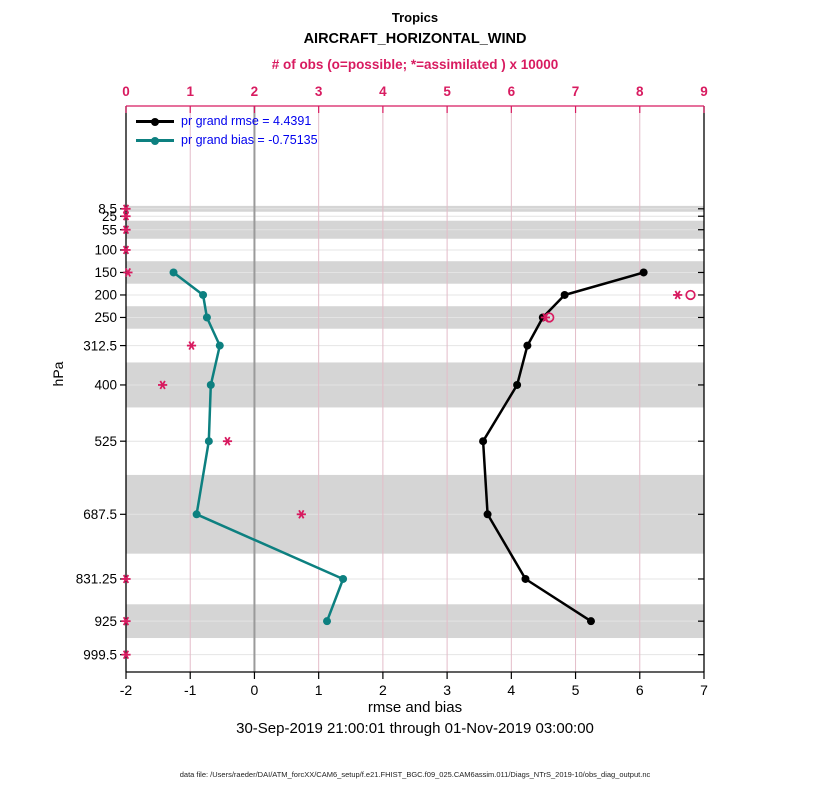 This screenshot has height=800, width=830. Describe the element at coordinates (155, 121) in the screenshot. I see `legend-sample-rmse` at that location.